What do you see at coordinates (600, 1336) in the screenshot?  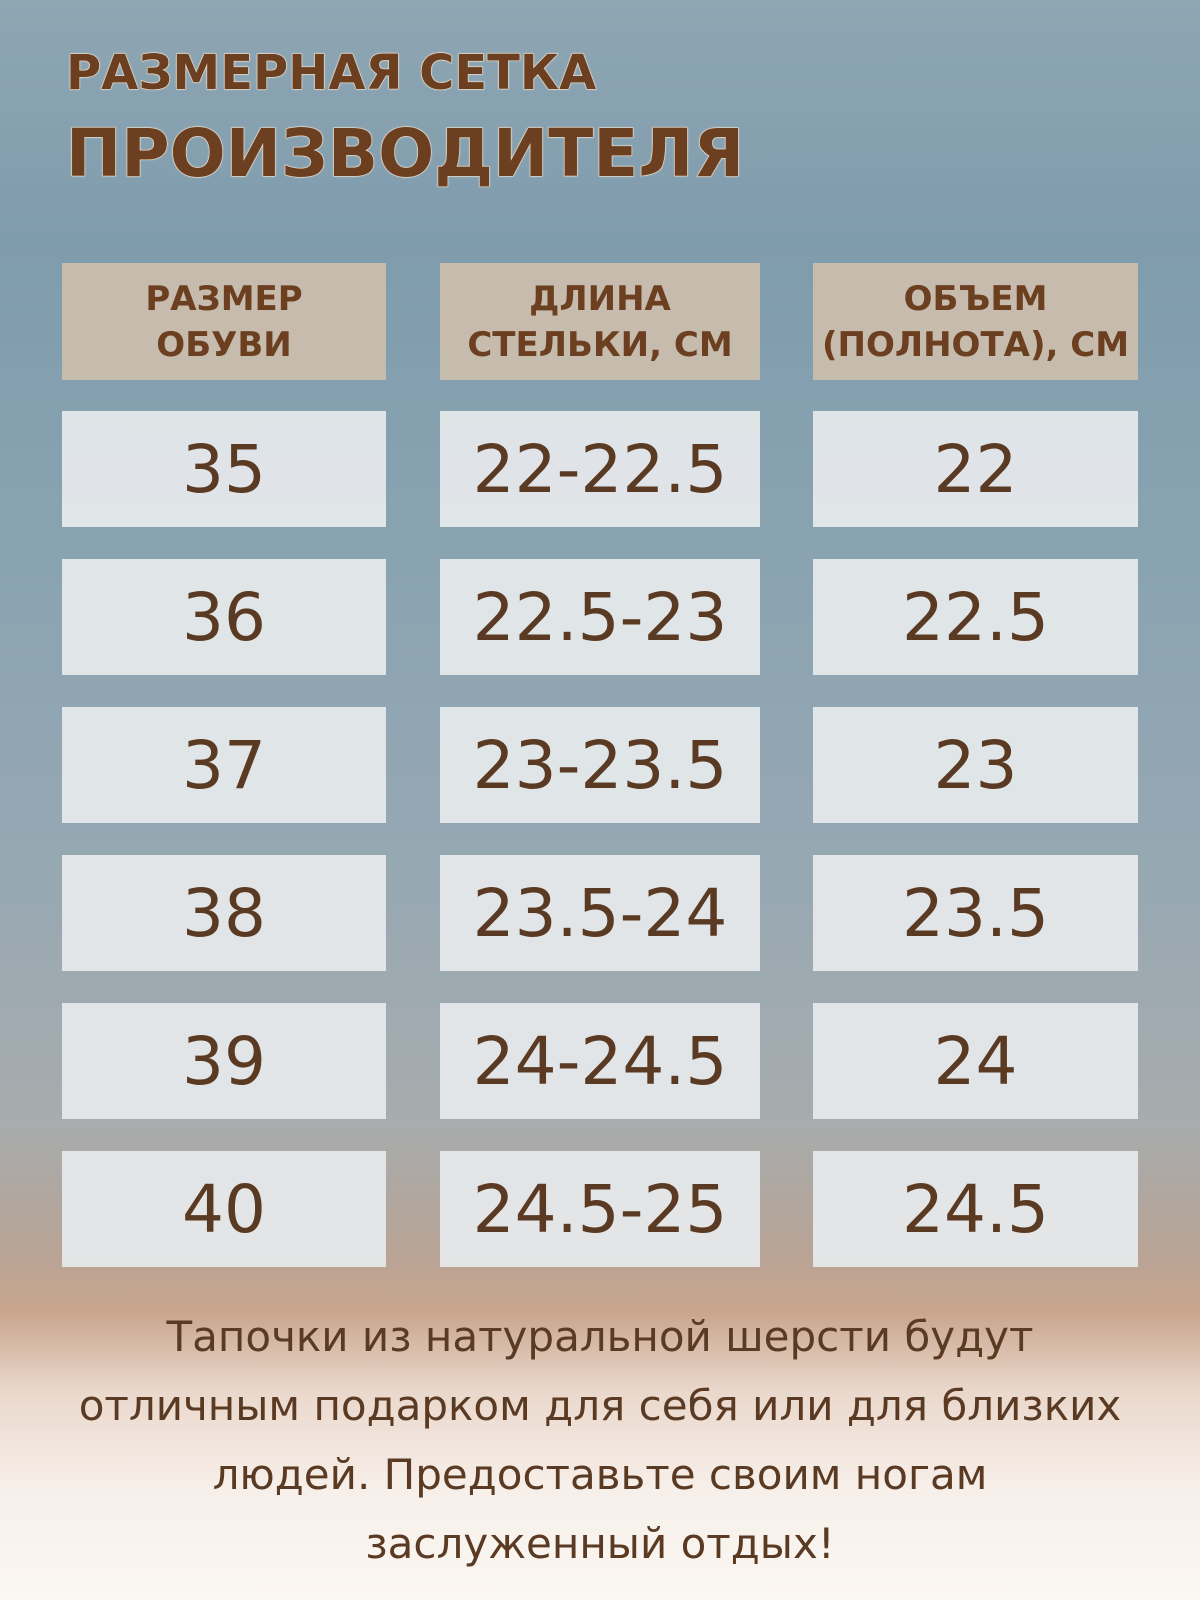 I see `footer-text: Тапочки из натуральной шерсти будут` at bounding box center [600, 1336].